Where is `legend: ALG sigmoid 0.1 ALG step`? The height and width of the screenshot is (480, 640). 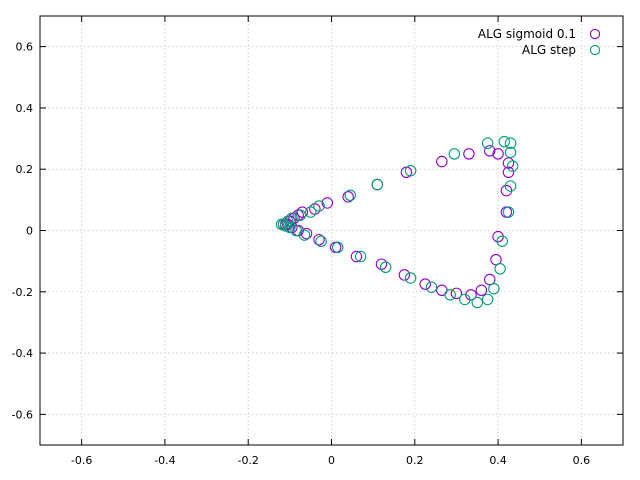
legend: ALG sigmoid 0.1 ALG step is located at coordinates (539, 42).